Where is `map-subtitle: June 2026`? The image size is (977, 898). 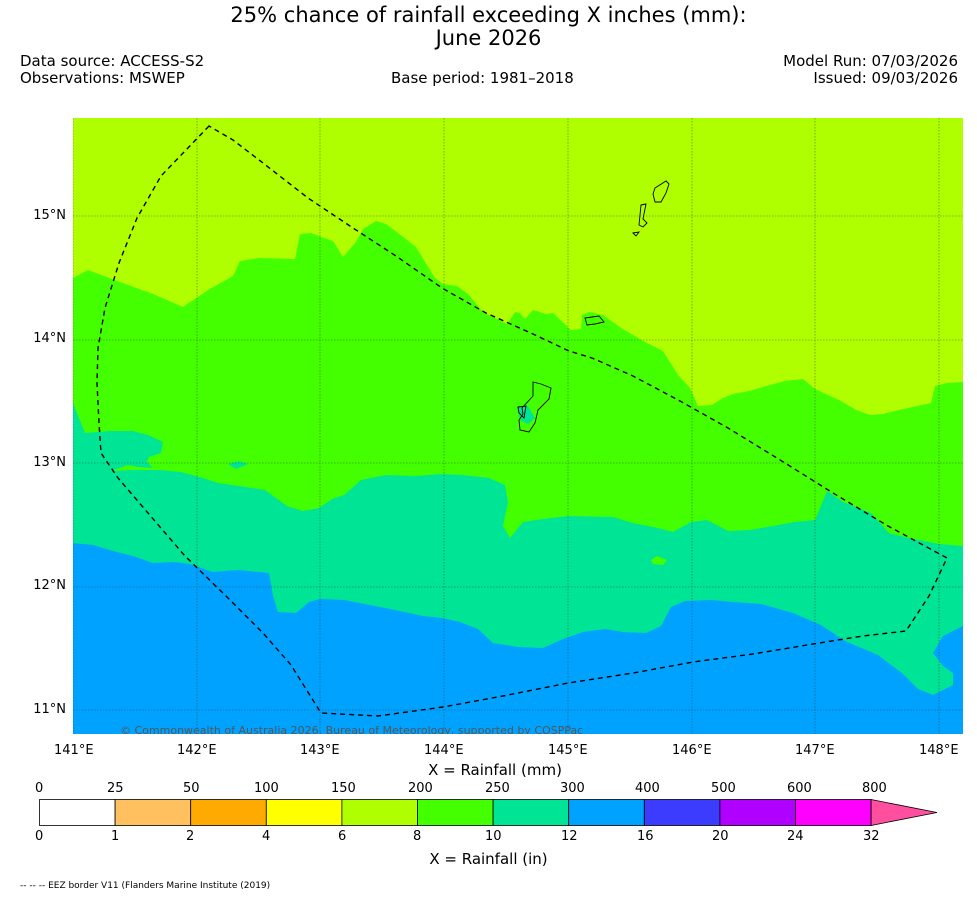
map-subtitle: June 2026 is located at coordinates (488, 38).